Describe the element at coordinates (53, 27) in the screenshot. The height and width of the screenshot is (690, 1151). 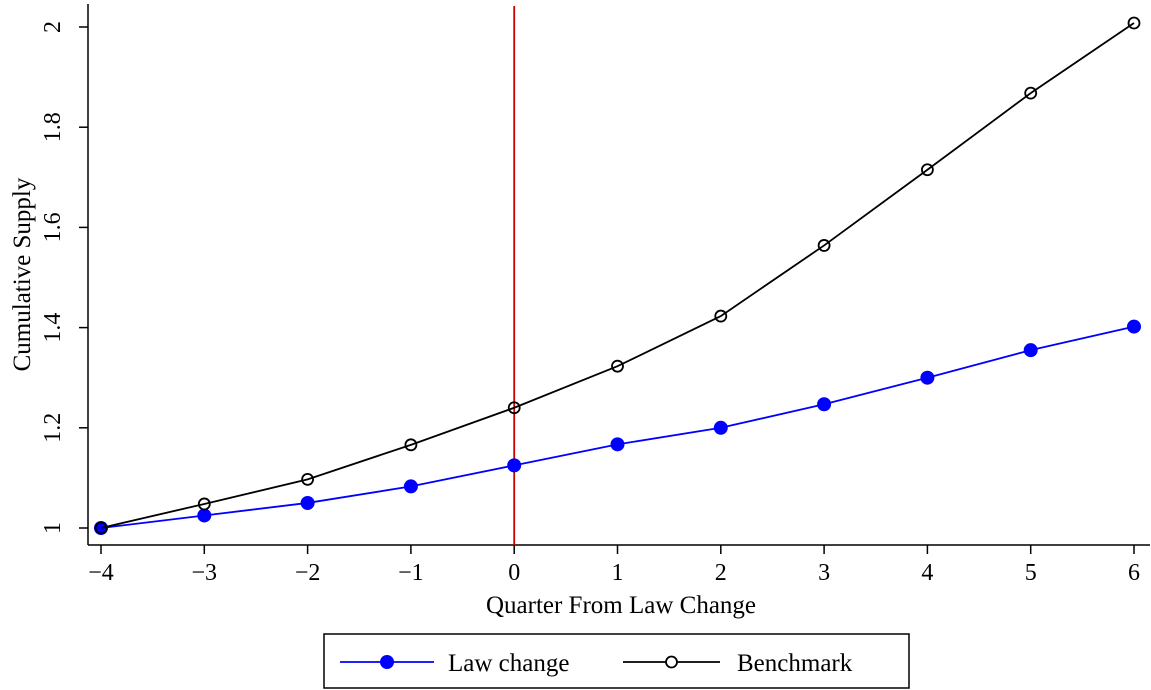
I see `y-tick-label: 2` at that location.